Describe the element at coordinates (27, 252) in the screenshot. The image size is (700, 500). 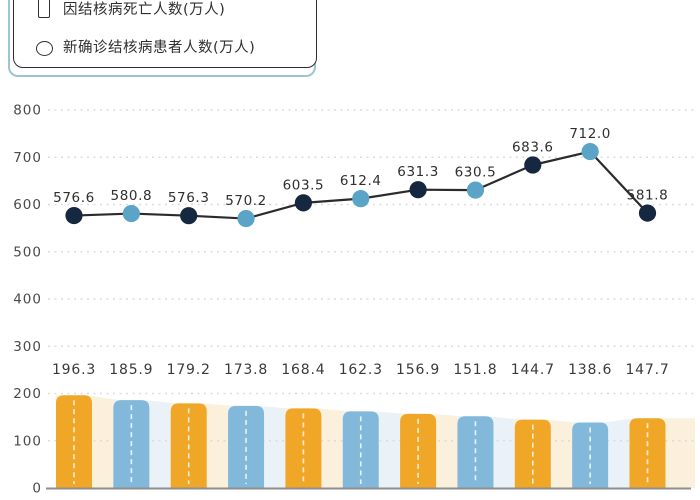
I see `y-tick-label: 500` at that location.